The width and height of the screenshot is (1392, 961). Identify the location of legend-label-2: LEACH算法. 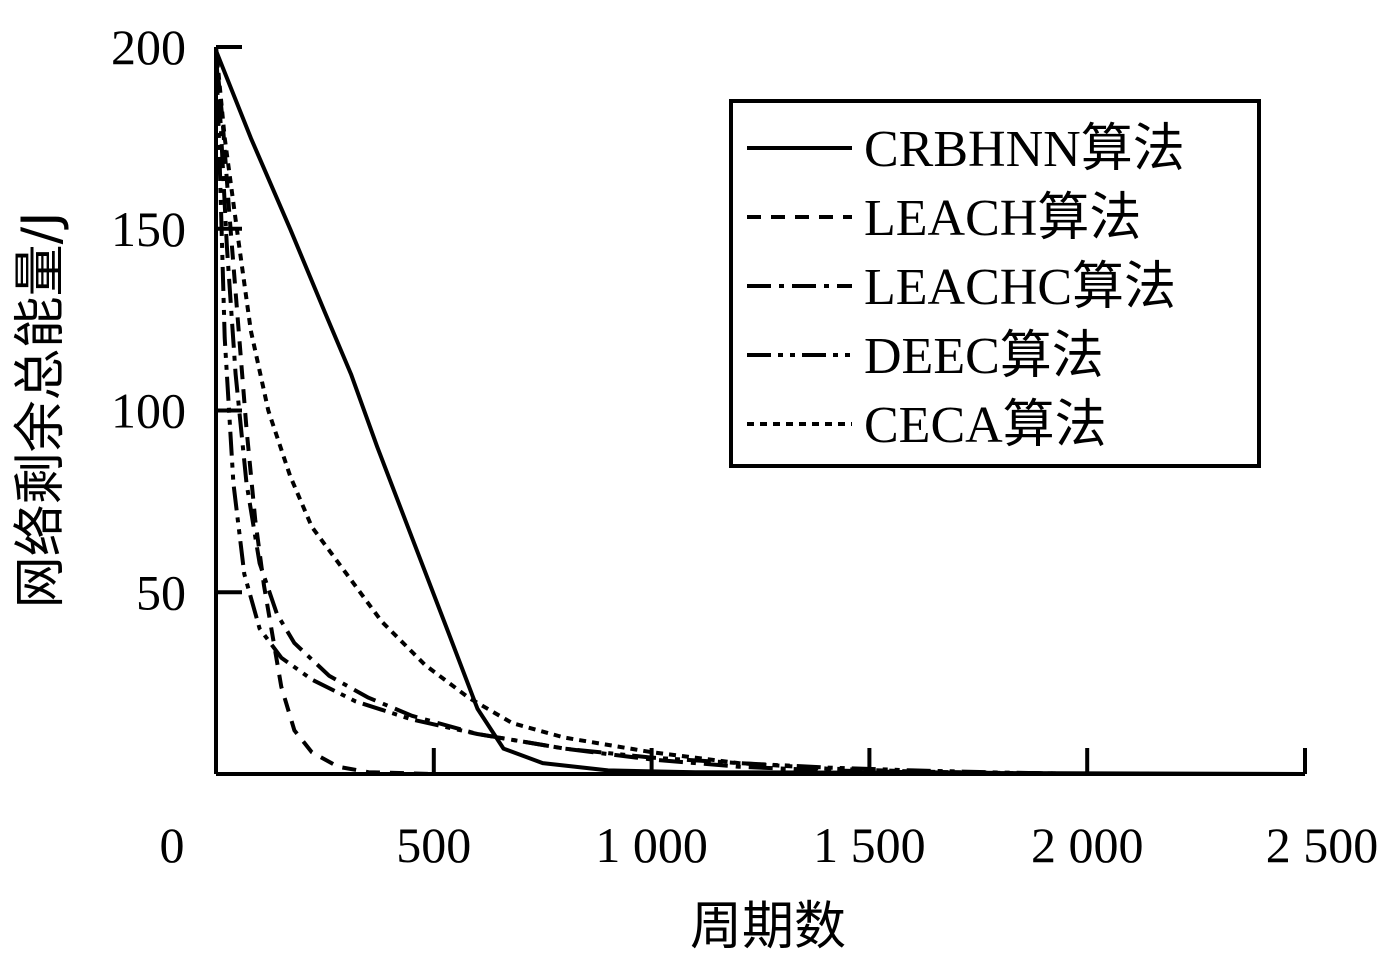
(1002, 218).